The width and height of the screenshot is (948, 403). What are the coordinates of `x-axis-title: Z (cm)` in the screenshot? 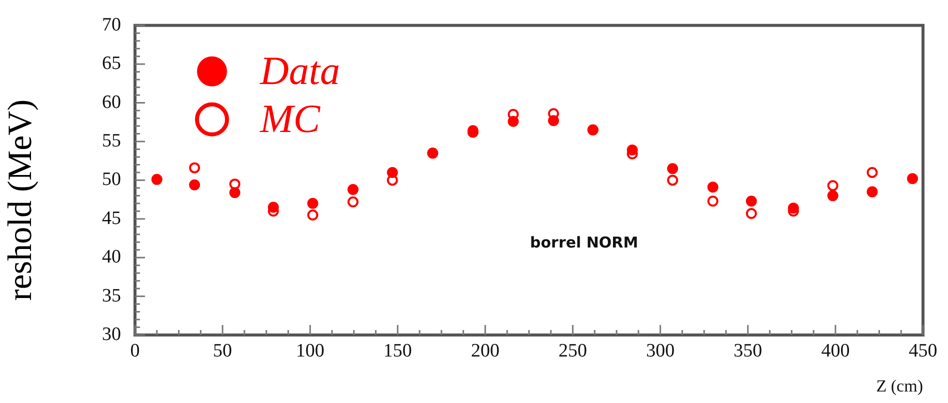 It's located at (899, 386).